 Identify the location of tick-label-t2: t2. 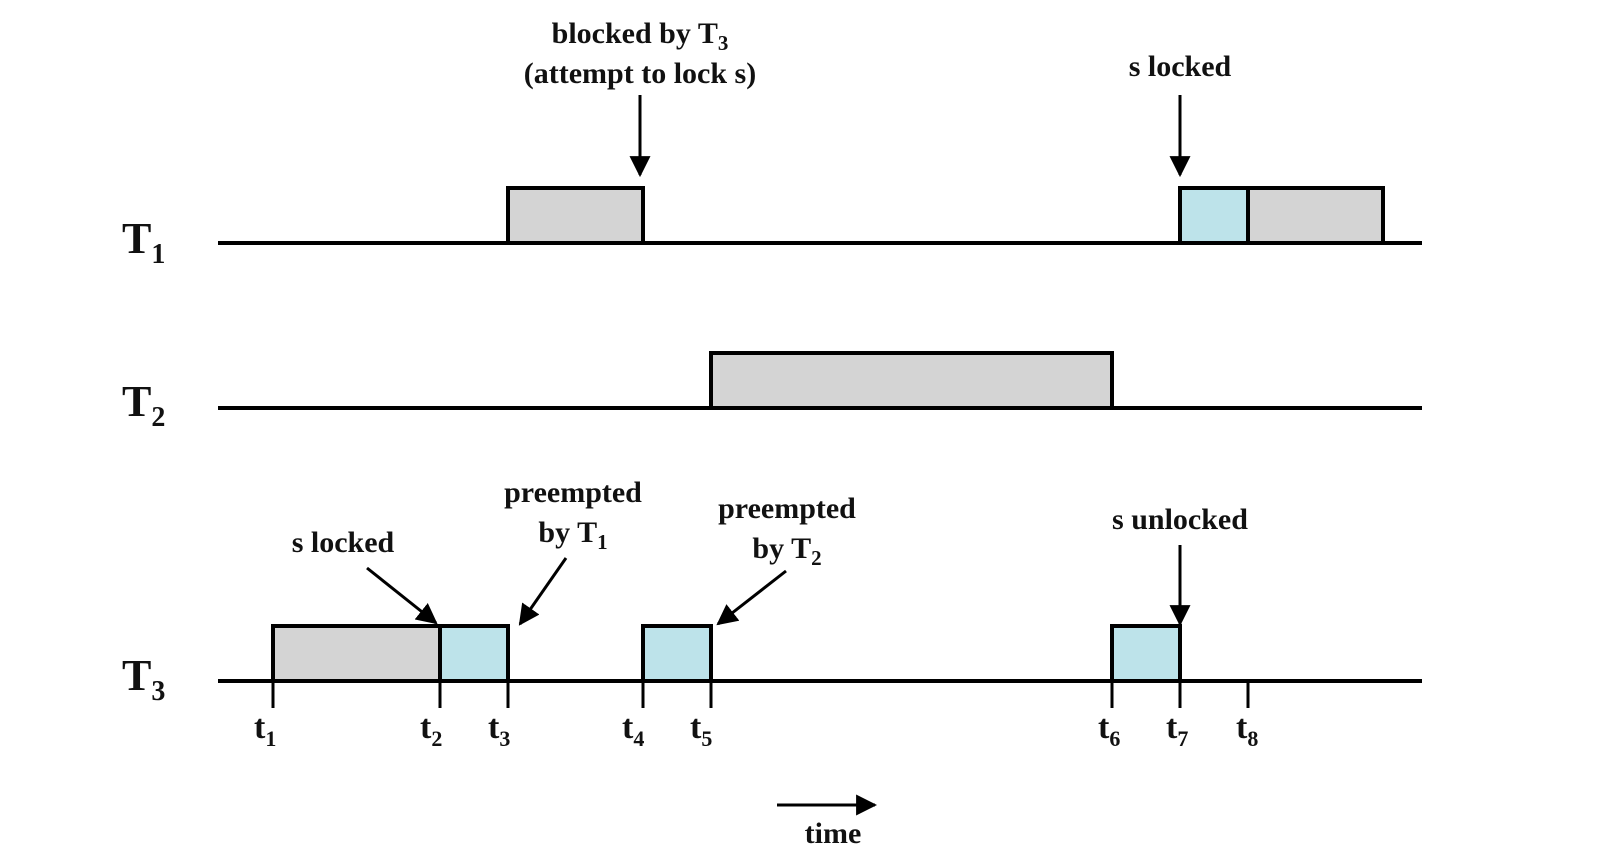
(431, 730).